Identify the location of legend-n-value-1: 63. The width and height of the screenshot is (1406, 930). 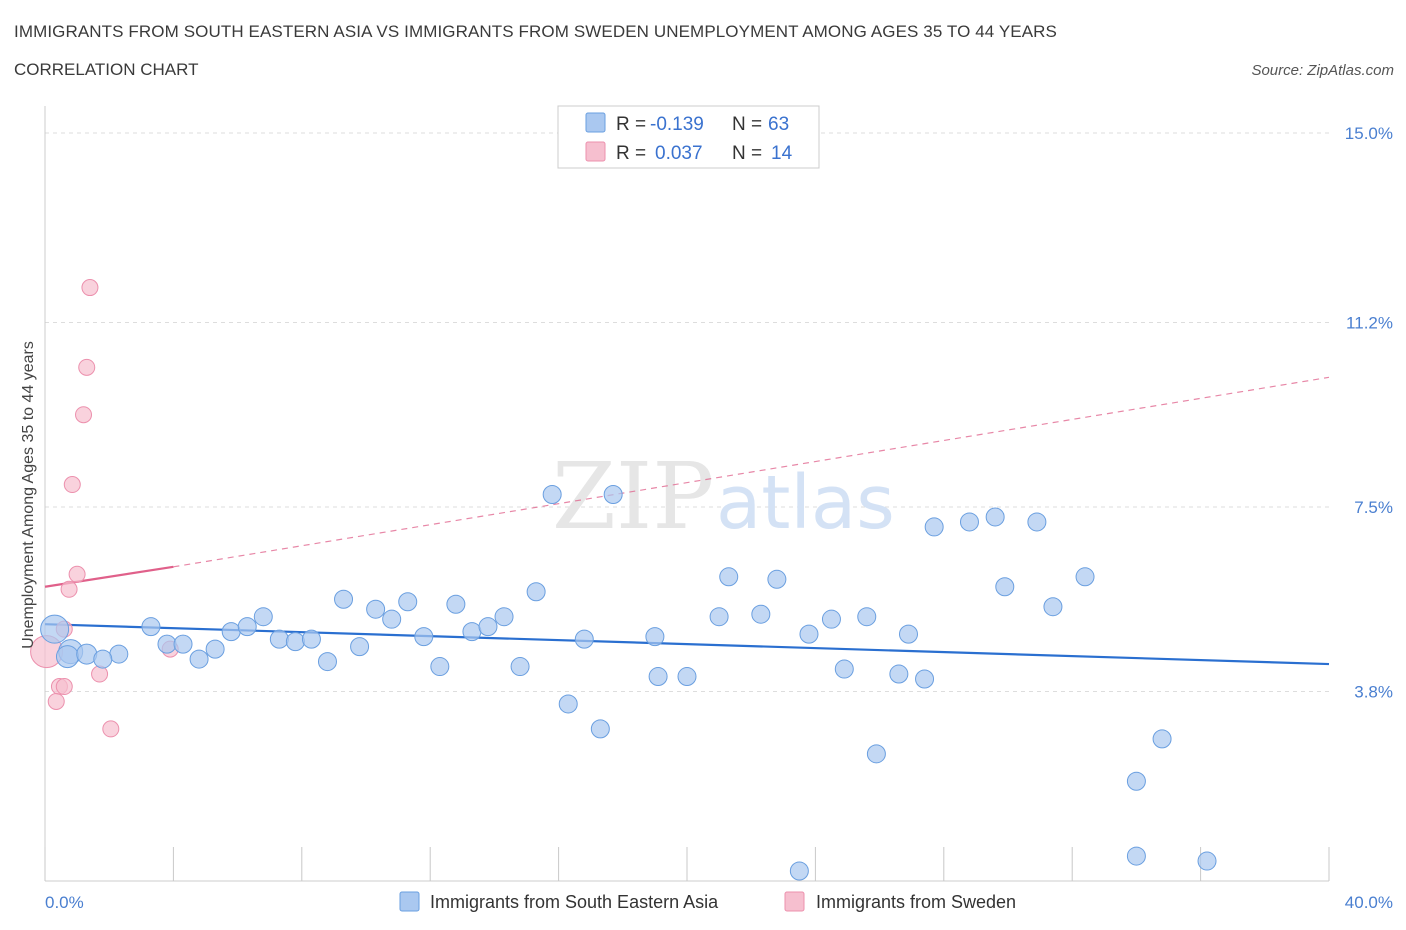
(778, 124).